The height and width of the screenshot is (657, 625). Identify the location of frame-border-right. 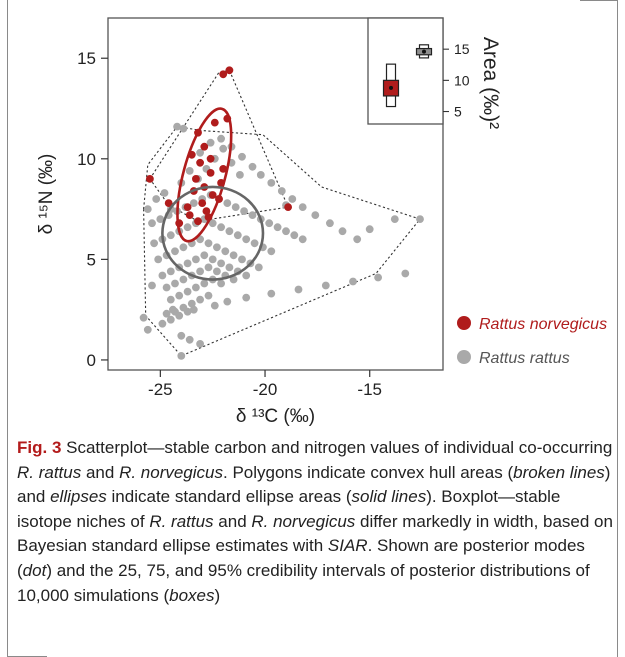
(618, 328).